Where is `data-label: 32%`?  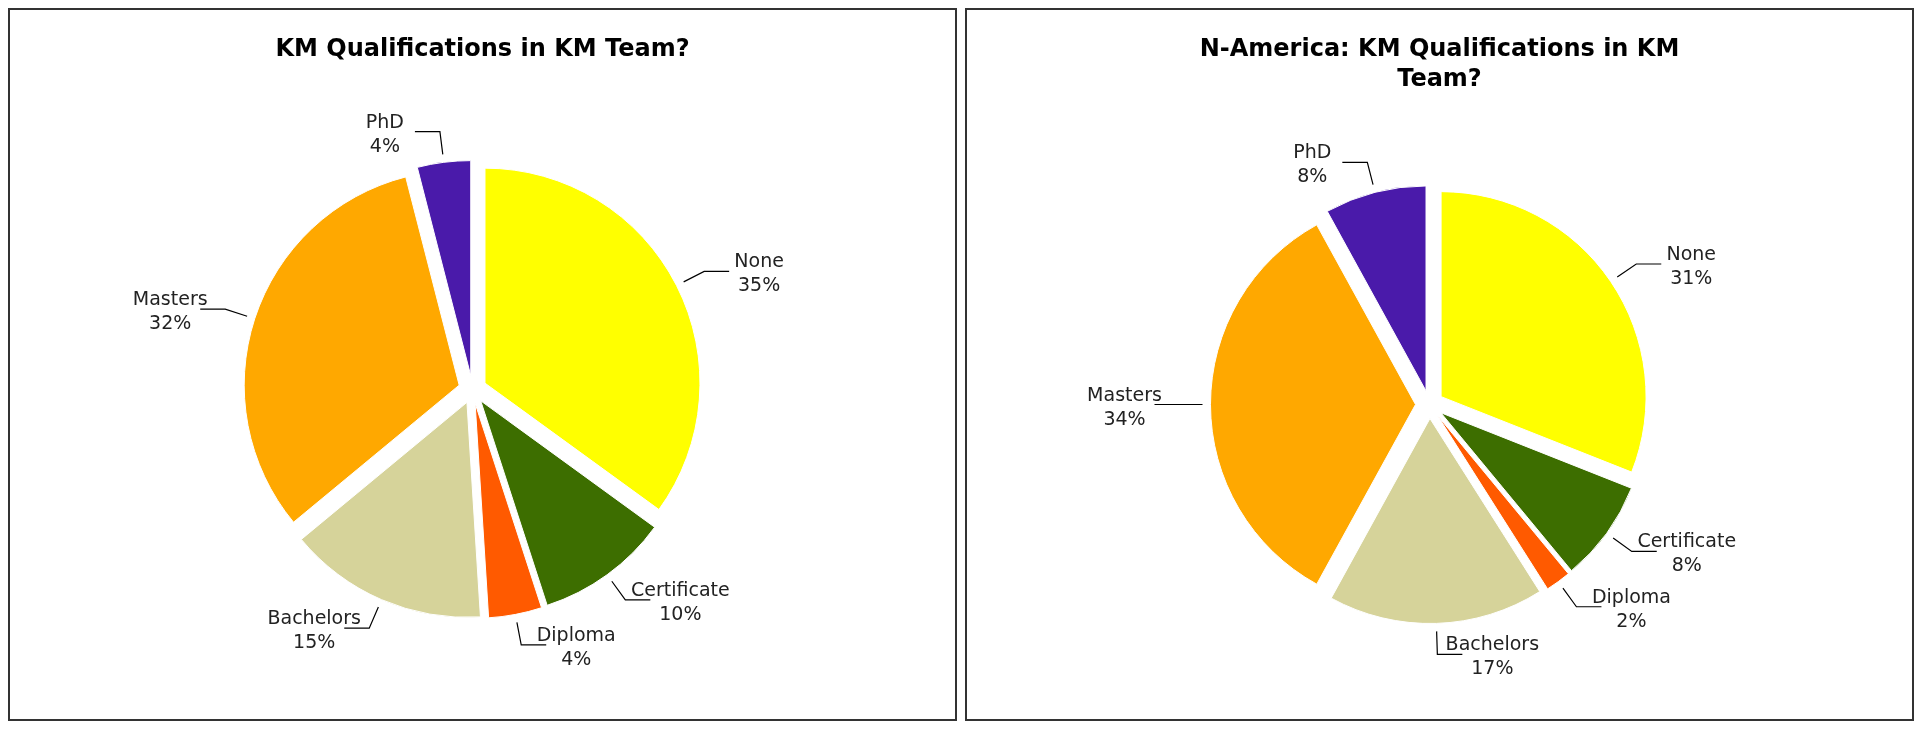 data-label: 32% is located at coordinates (170, 322).